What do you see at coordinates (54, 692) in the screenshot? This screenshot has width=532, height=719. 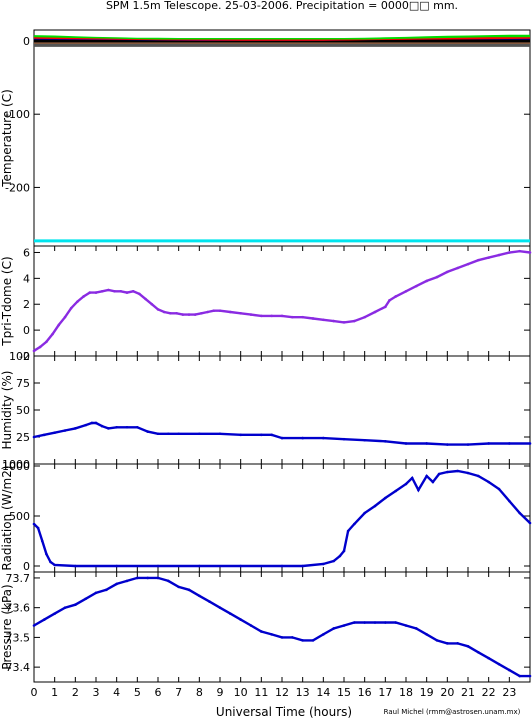 I see `x-tick-label: 1` at bounding box center [54, 692].